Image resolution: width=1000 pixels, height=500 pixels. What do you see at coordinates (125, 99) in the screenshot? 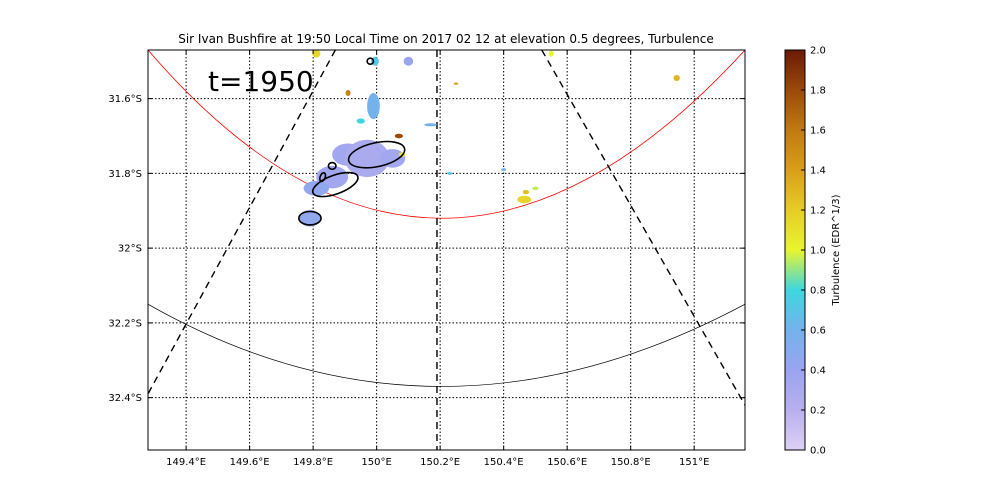
I see `y-tick-label: 31.6°S` at bounding box center [125, 99].